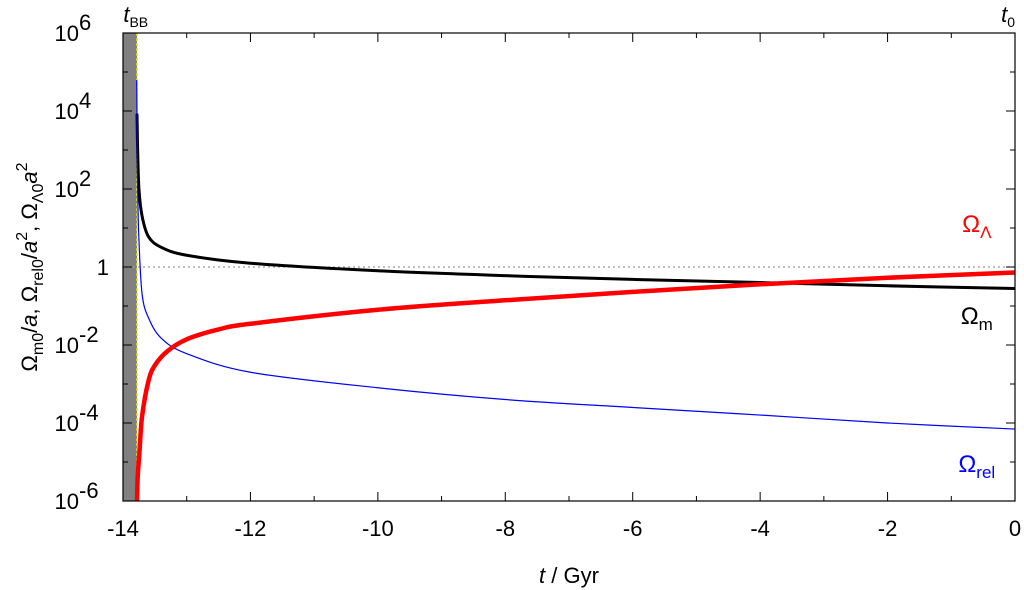 The image size is (1024, 590). I want to click on x-axis-title: t / Gyr, so click(569, 575).